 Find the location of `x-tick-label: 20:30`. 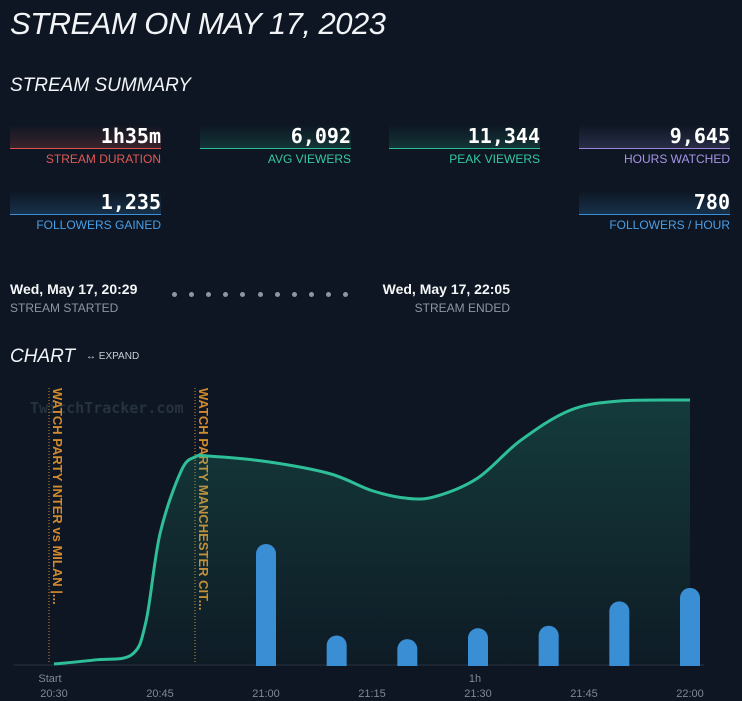

x-tick-label: 20:30 is located at coordinates (54, 694).